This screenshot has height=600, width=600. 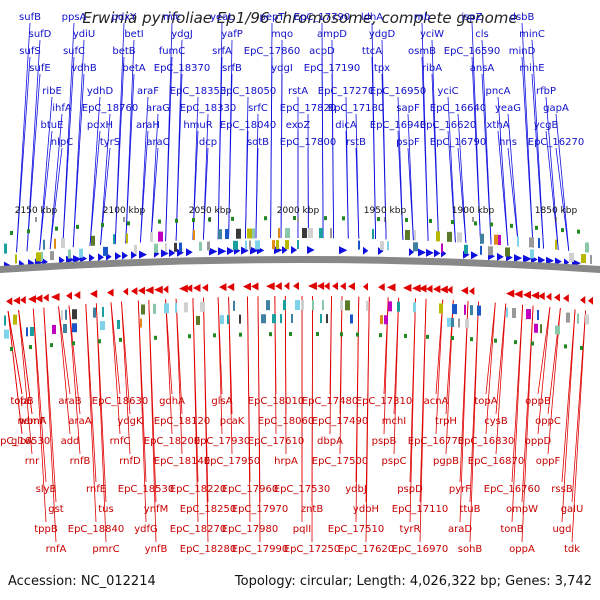 I want to click on reverse-gene-label: EpC_16970, so click(x=420, y=549).